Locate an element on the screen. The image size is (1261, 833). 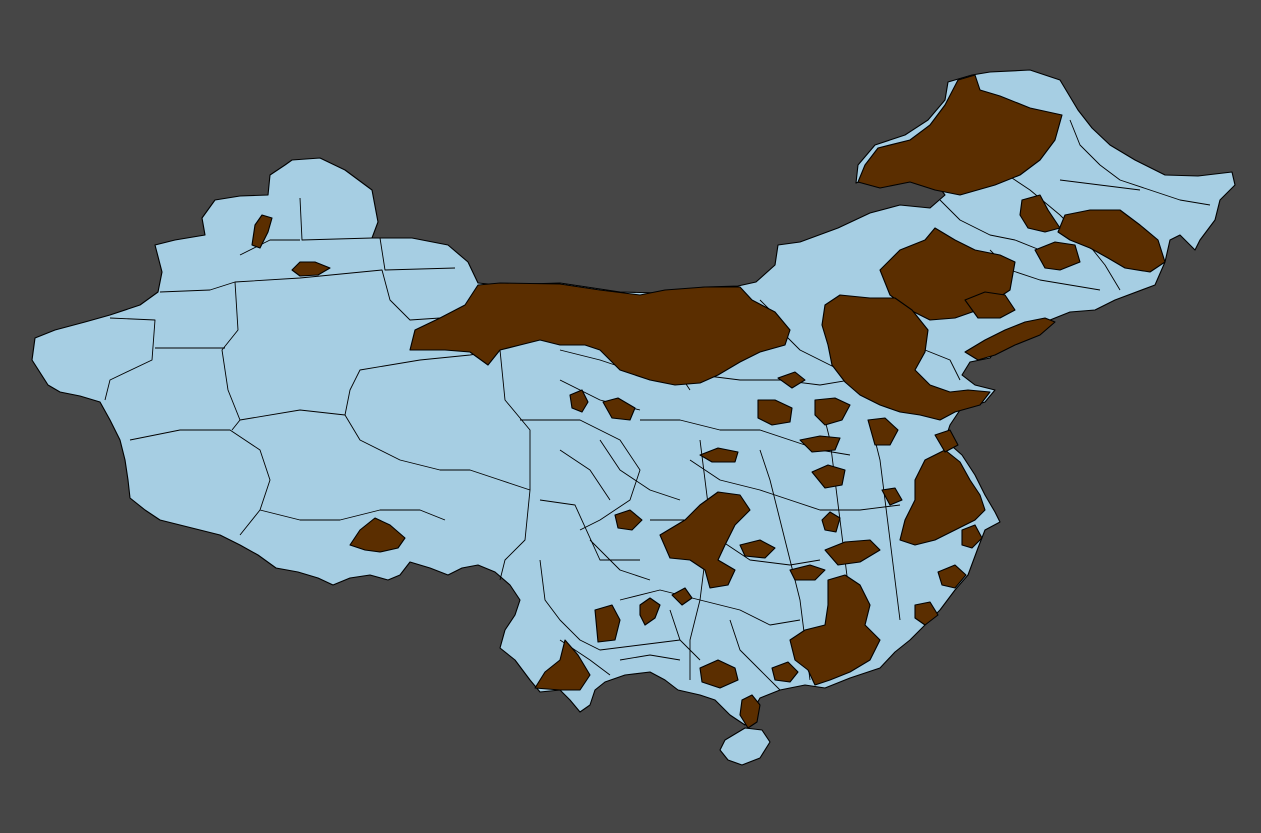
hainan-island is located at coordinates (745, 746).